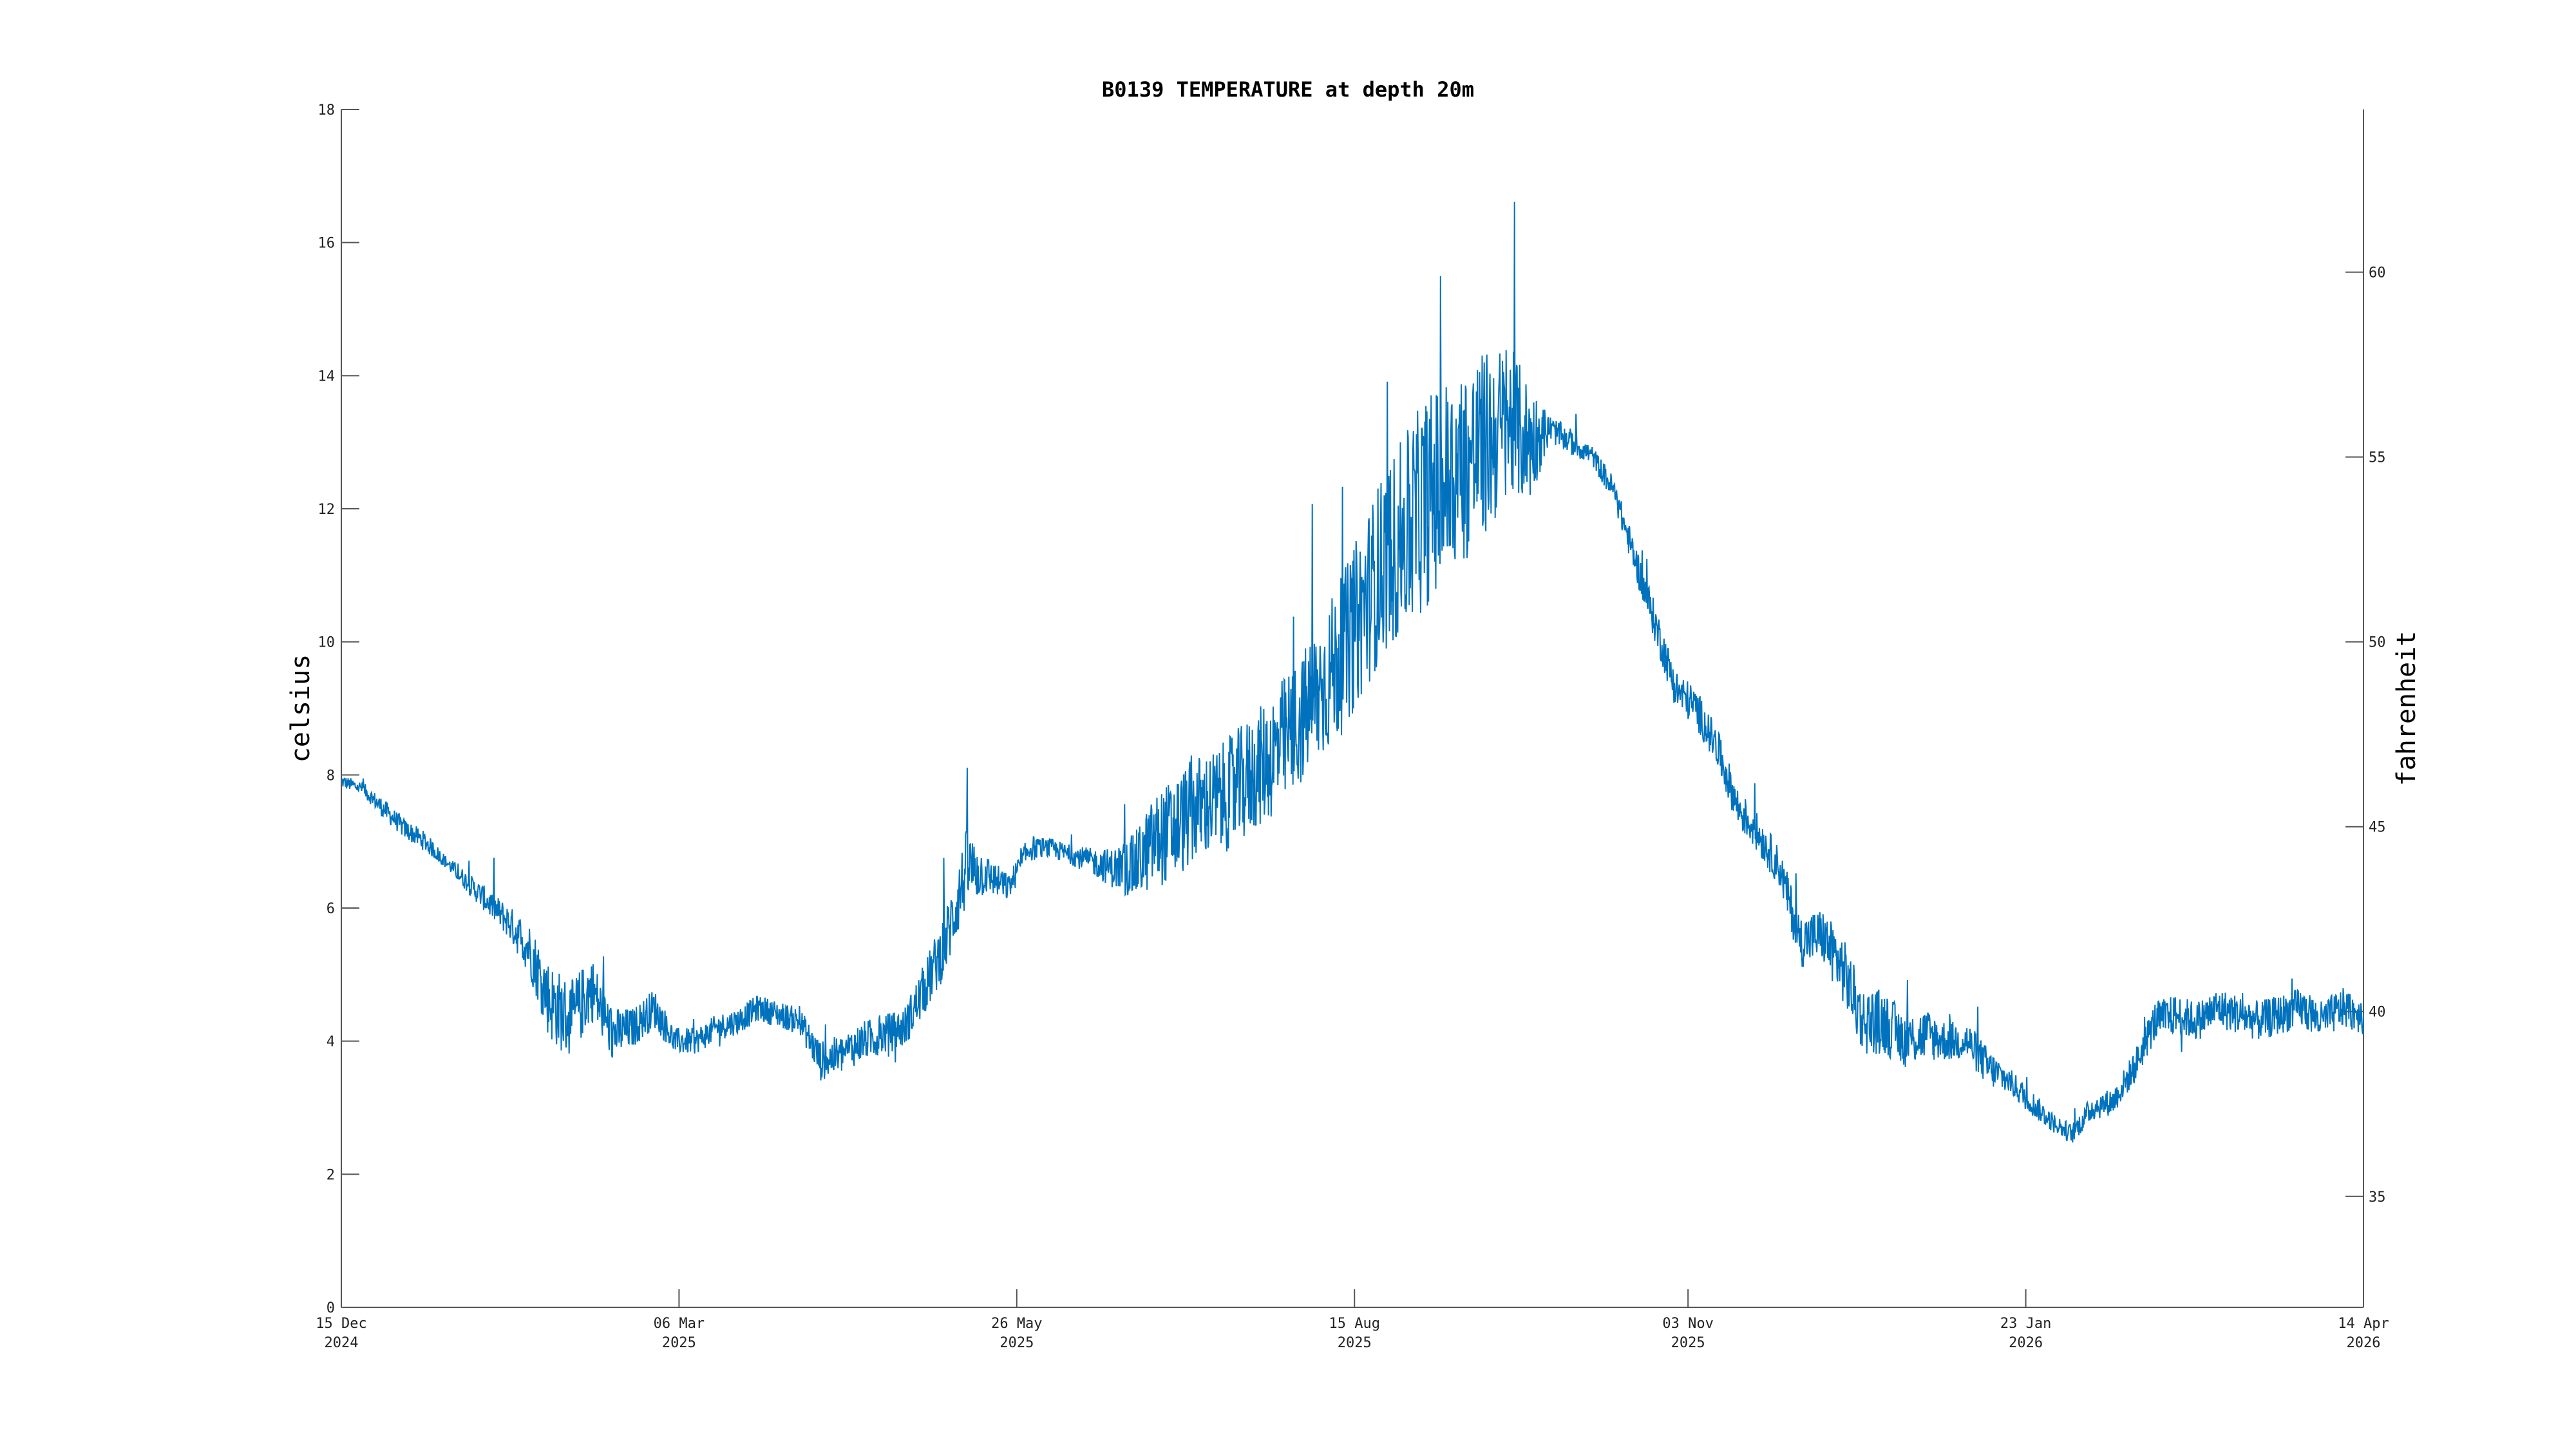  I want to click on x-tick-label: 26 May, so click(1016, 1324).